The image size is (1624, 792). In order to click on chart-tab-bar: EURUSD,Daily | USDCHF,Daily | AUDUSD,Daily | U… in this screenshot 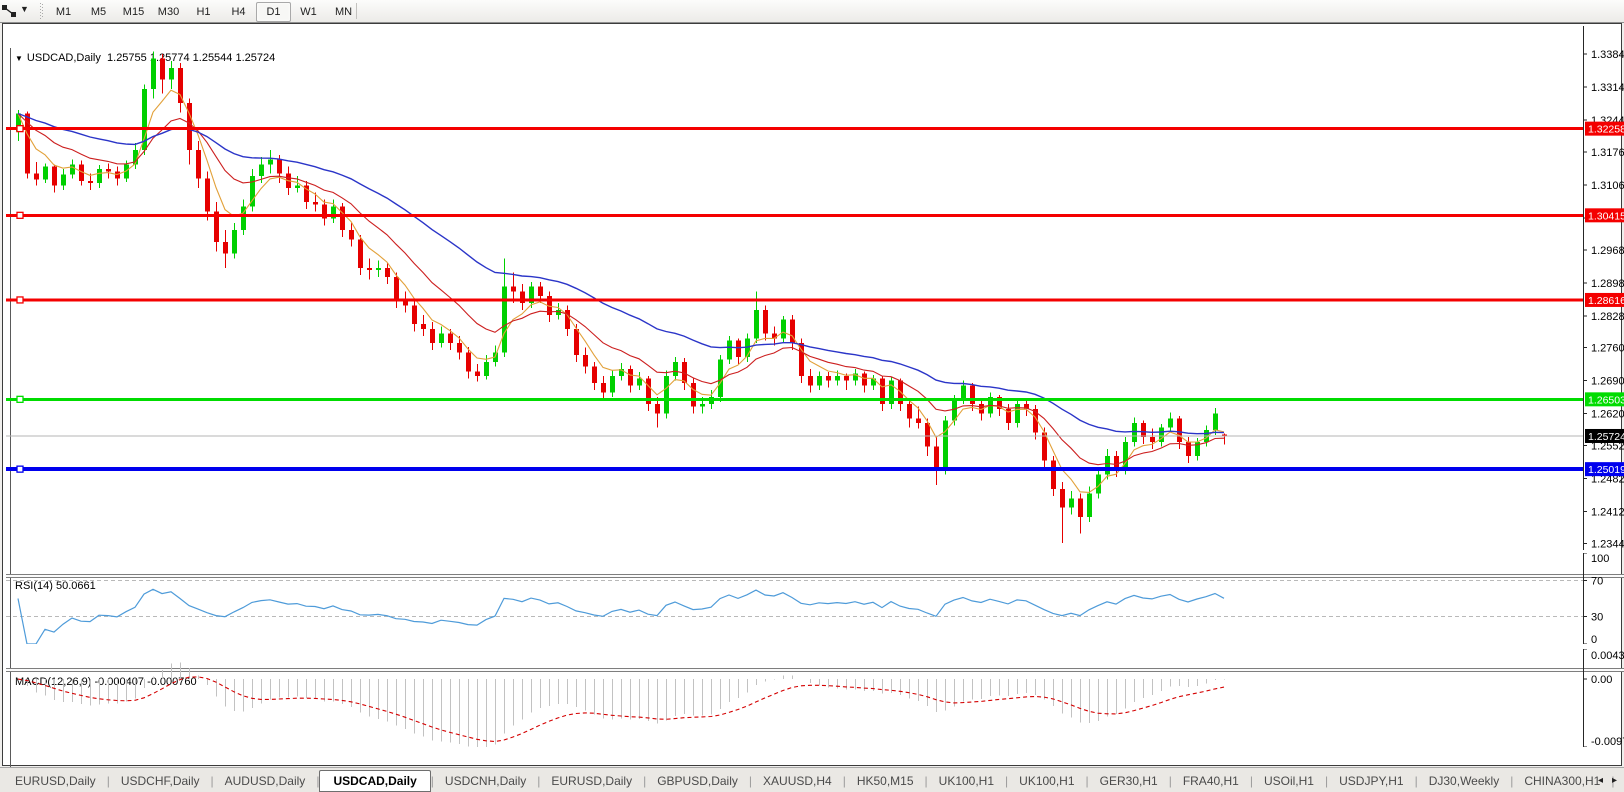, I will do `click(812, 779)`.